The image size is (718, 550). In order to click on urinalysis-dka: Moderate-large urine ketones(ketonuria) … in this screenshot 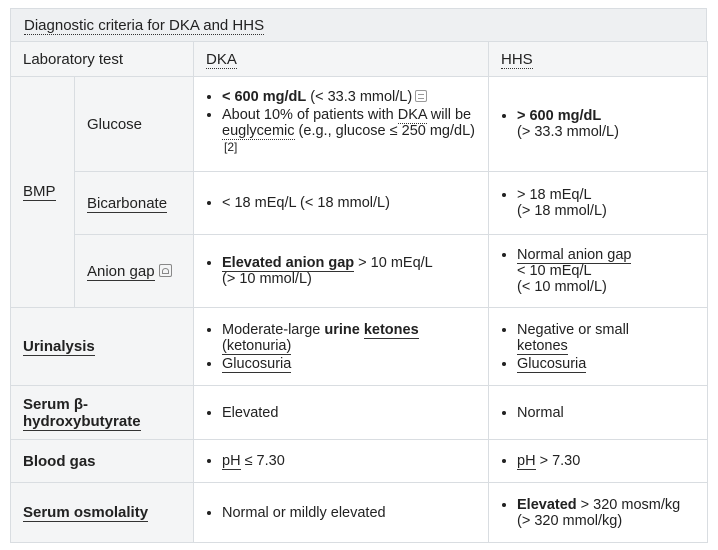, I will do `click(341, 346)`.